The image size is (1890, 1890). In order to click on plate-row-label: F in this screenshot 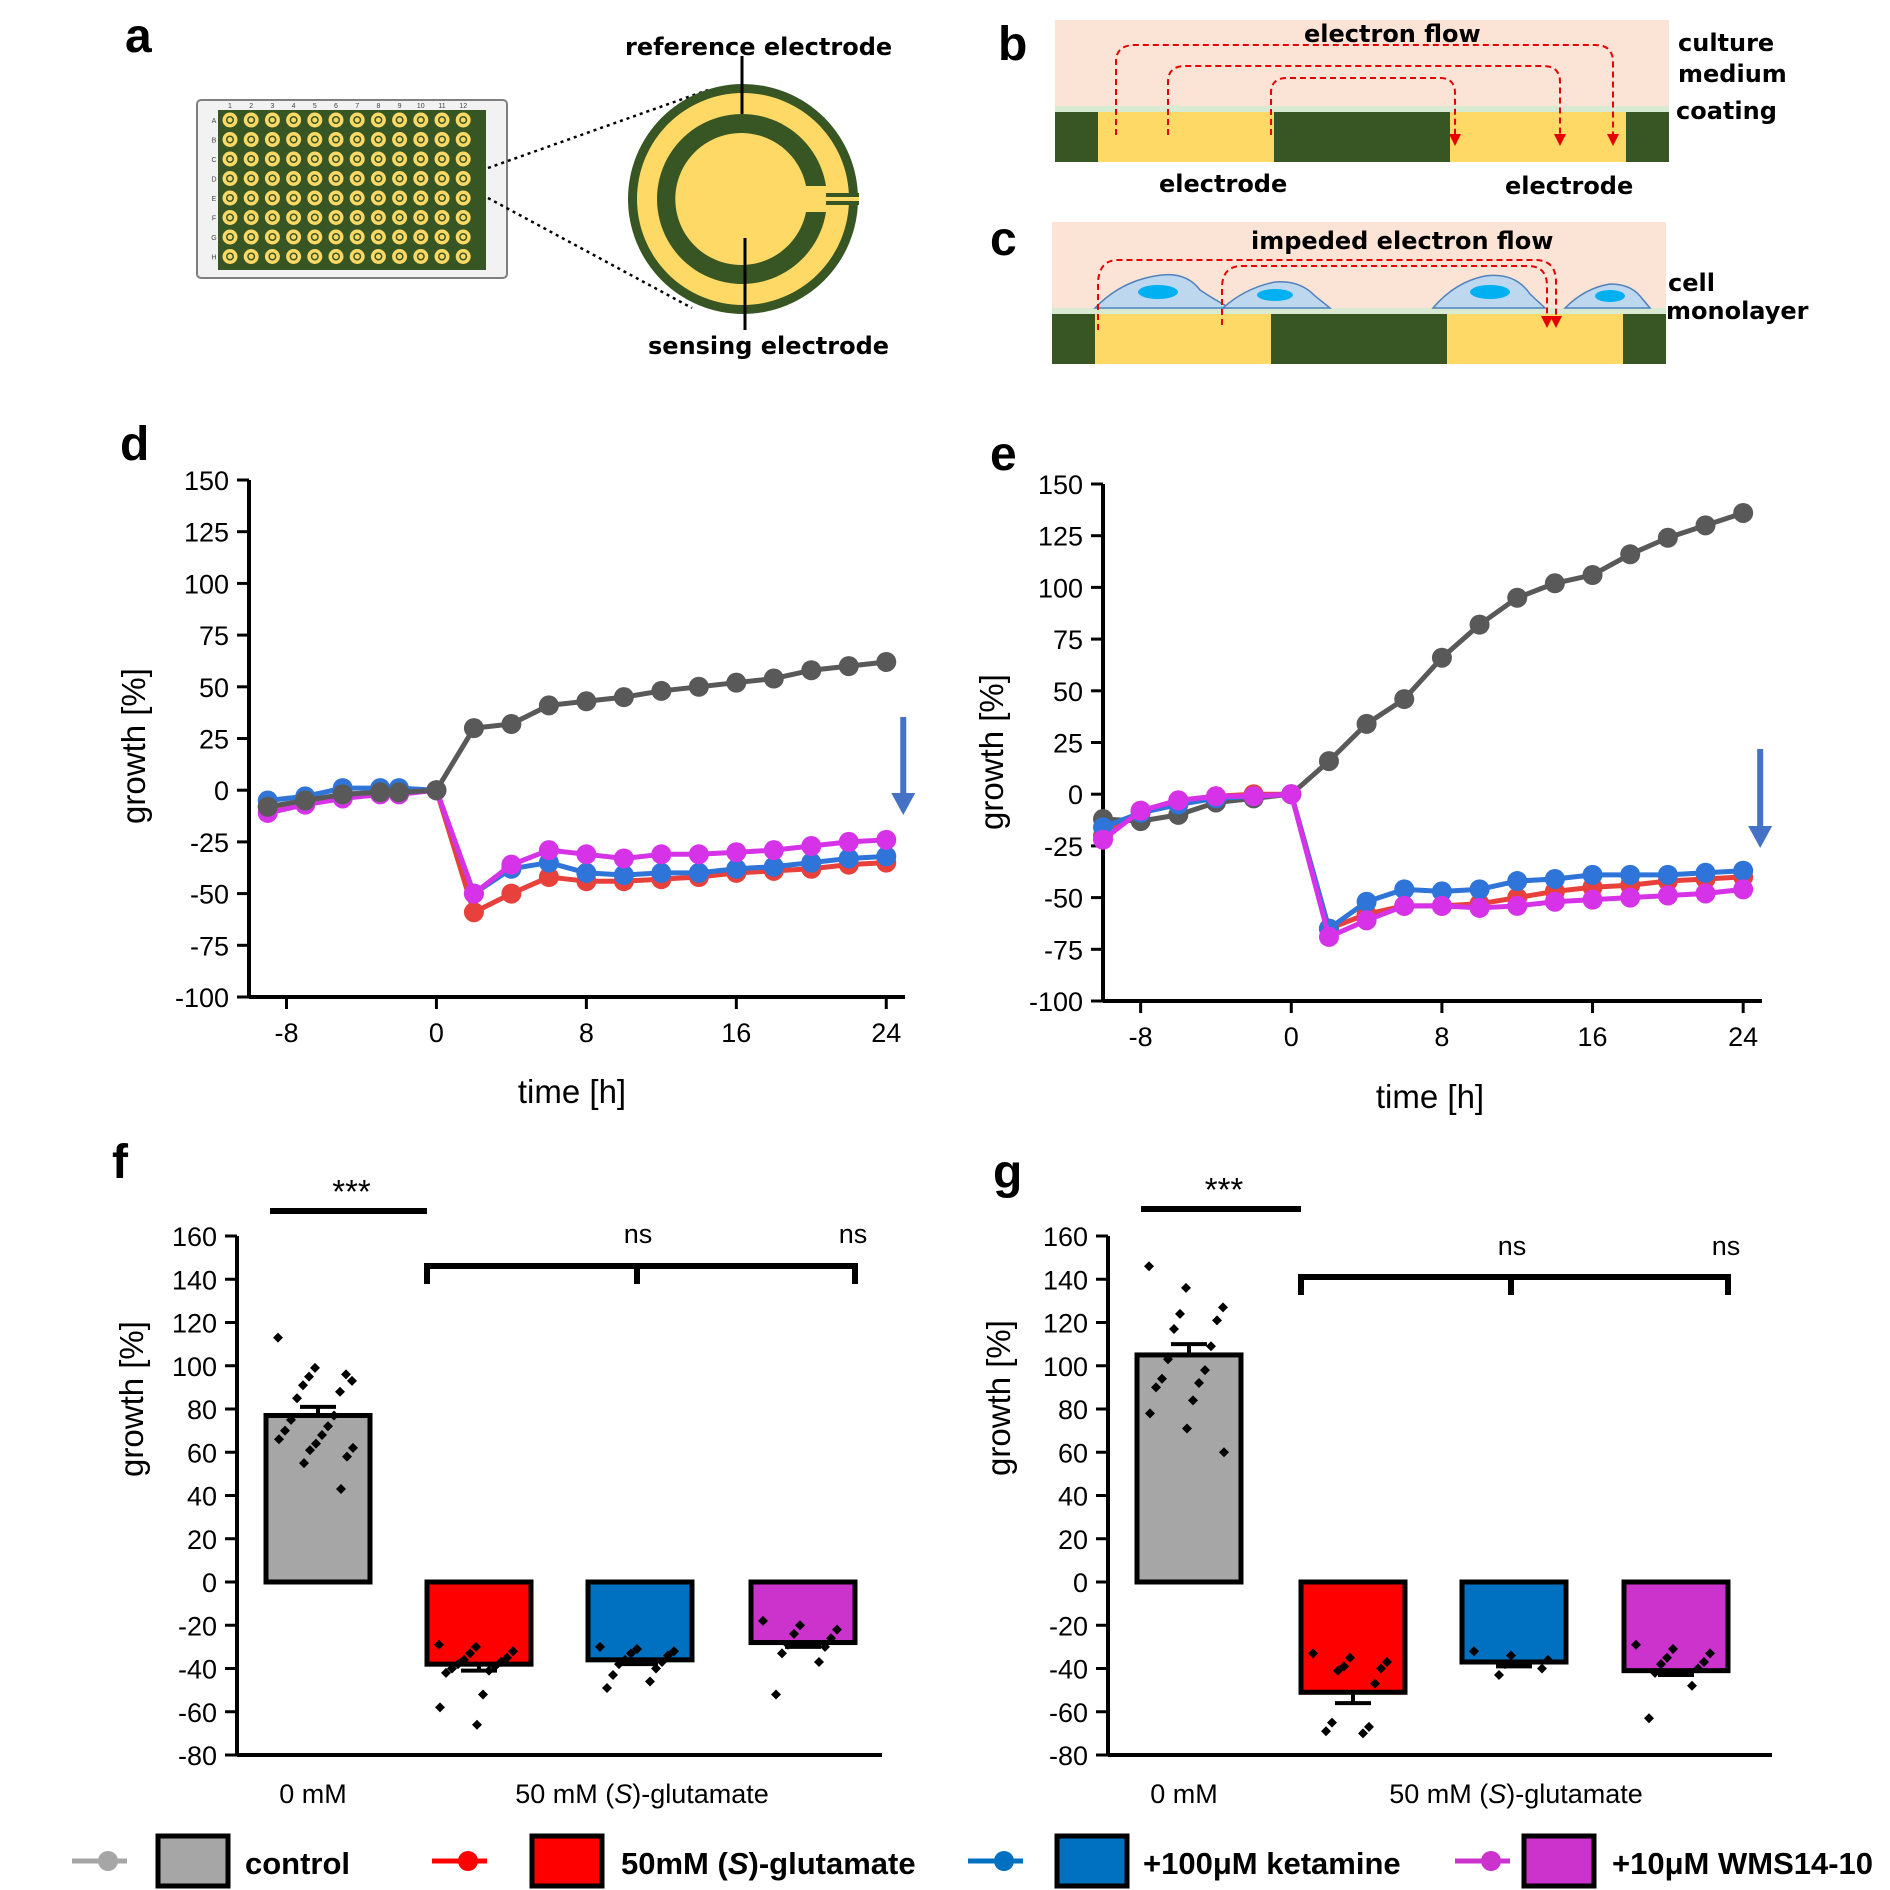, I will do `click(214, 219)`.